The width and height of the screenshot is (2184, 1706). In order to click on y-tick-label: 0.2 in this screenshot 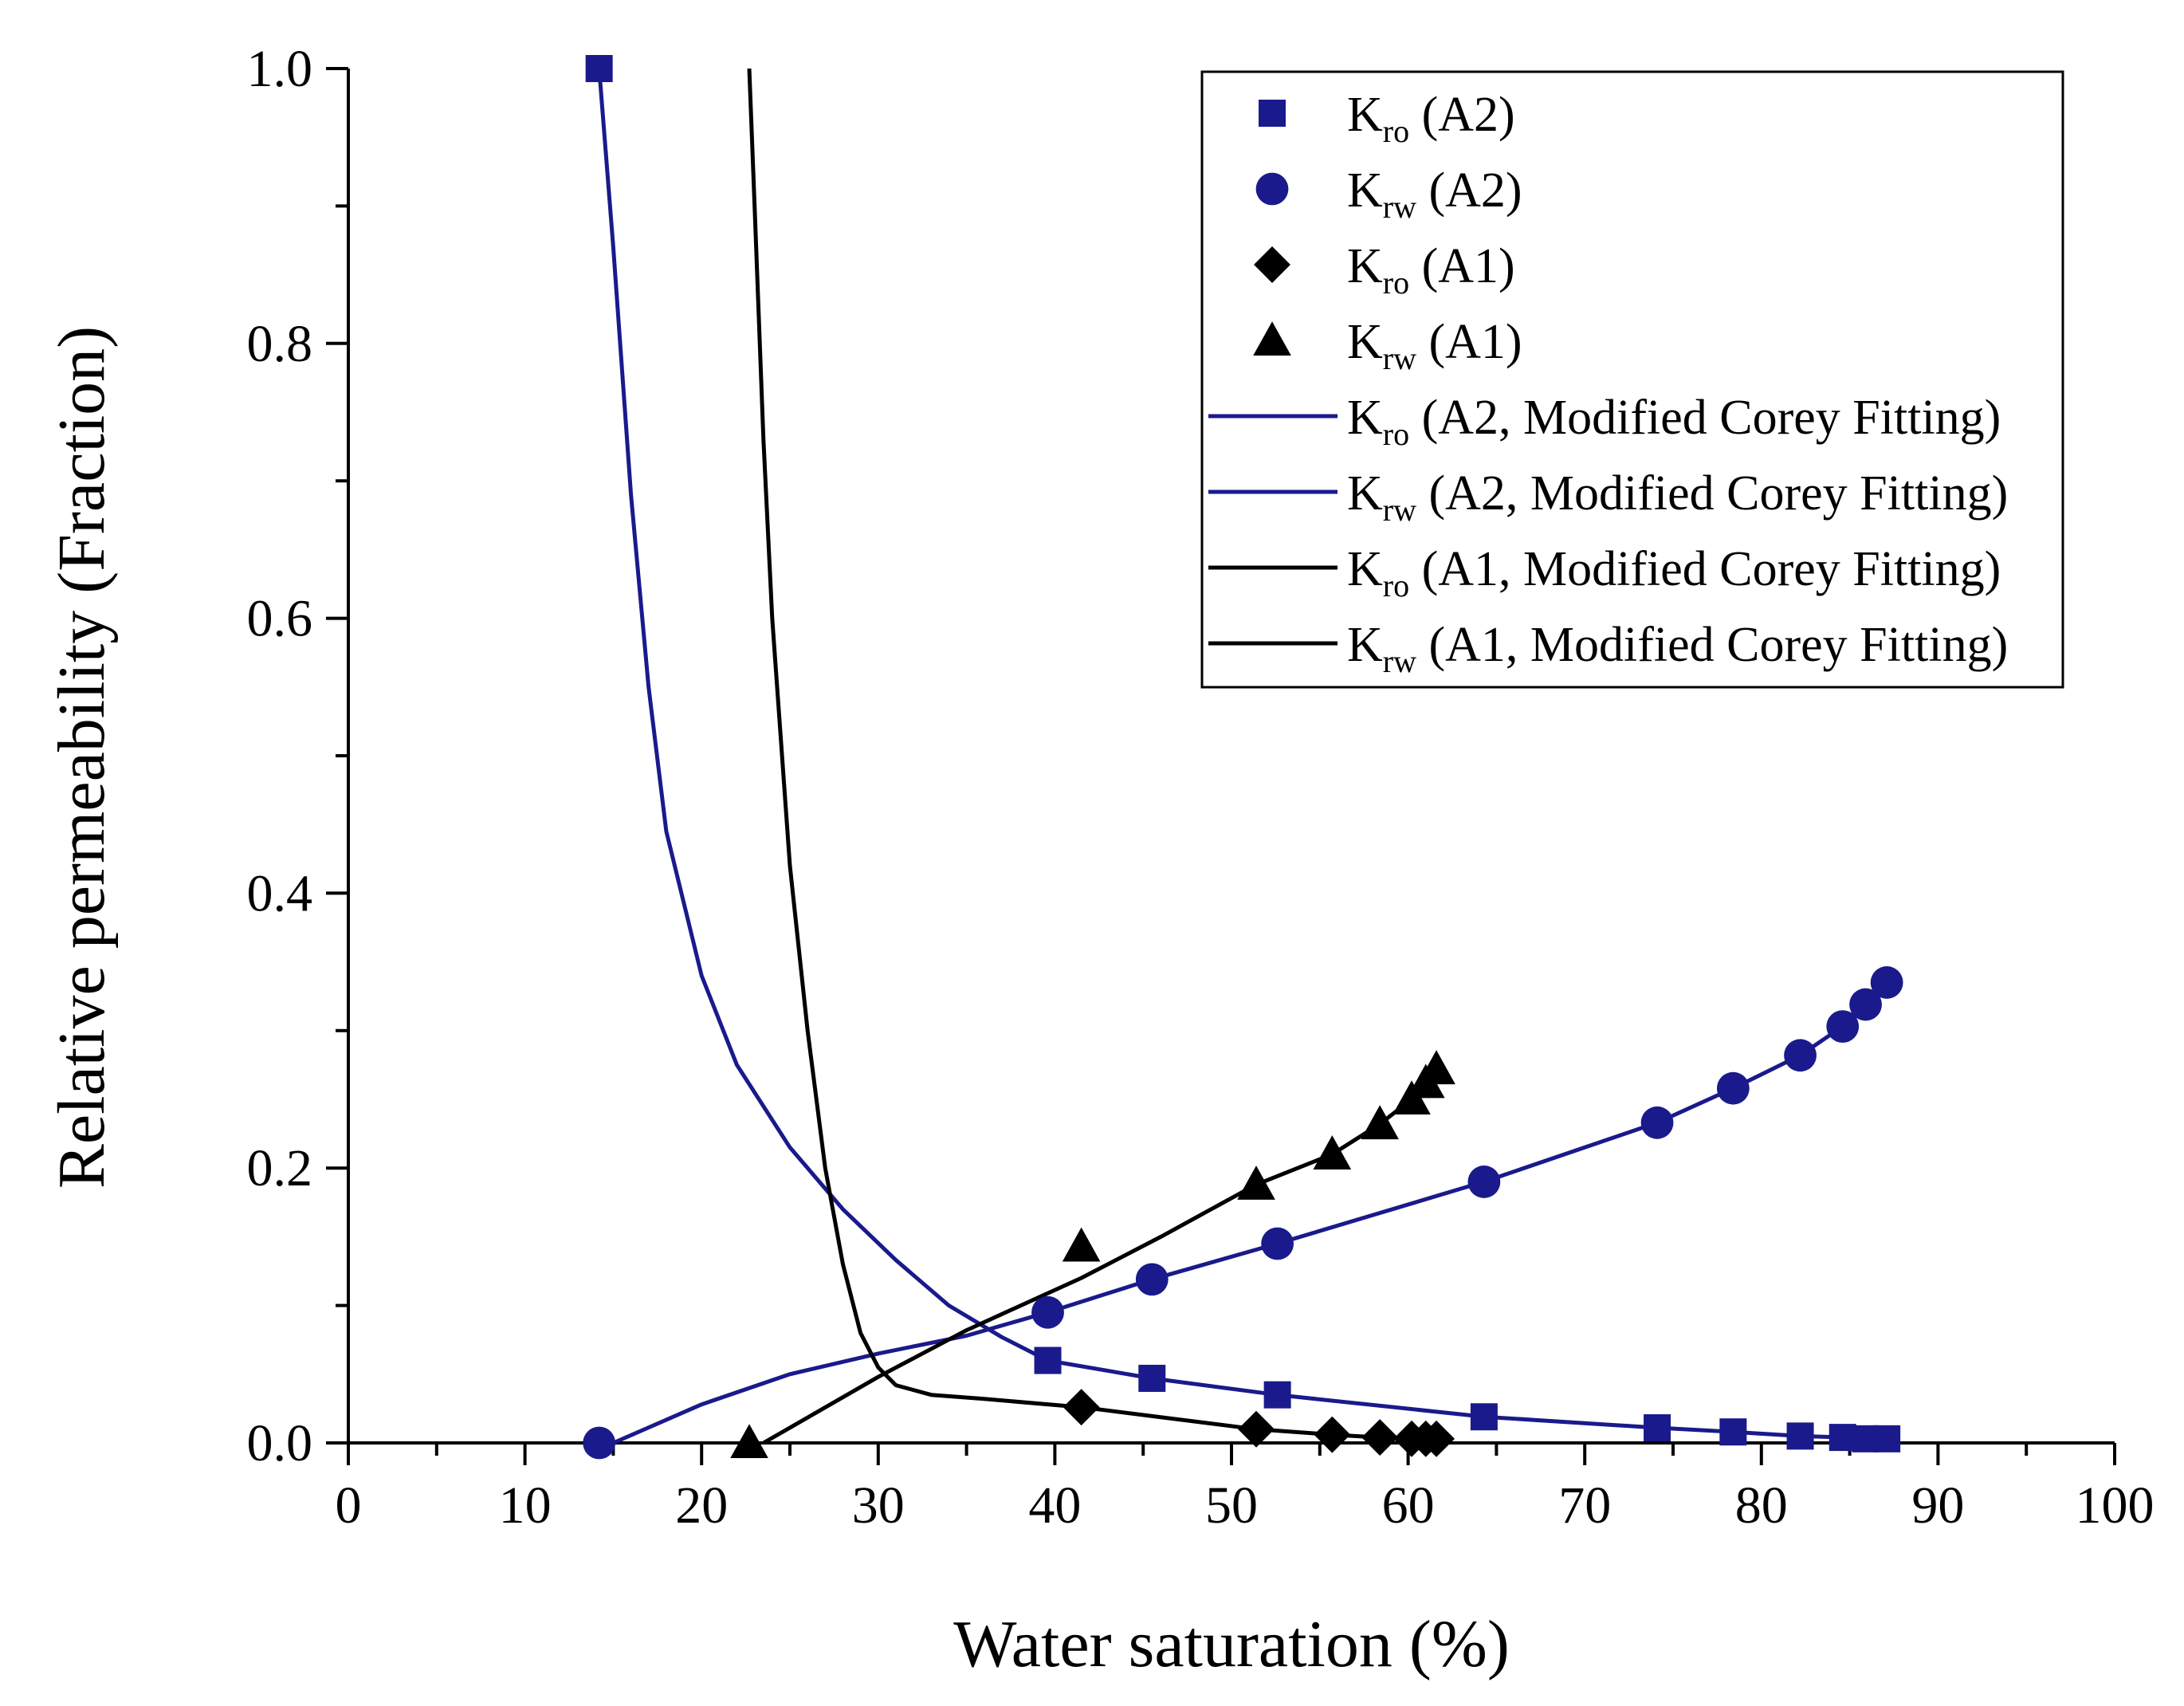, I will do `click(280, 1168)`.